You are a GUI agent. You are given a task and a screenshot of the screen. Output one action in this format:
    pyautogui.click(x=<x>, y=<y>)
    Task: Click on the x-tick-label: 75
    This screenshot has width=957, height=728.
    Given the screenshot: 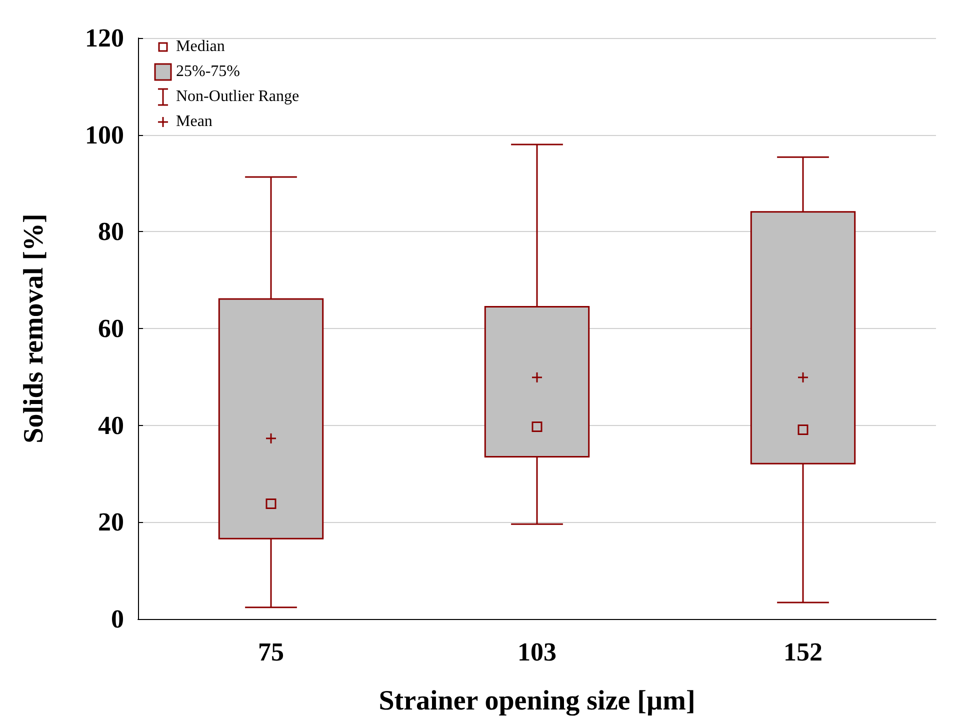 What is the action you would take?
    pyautogui.click(x=271, y=652)
    